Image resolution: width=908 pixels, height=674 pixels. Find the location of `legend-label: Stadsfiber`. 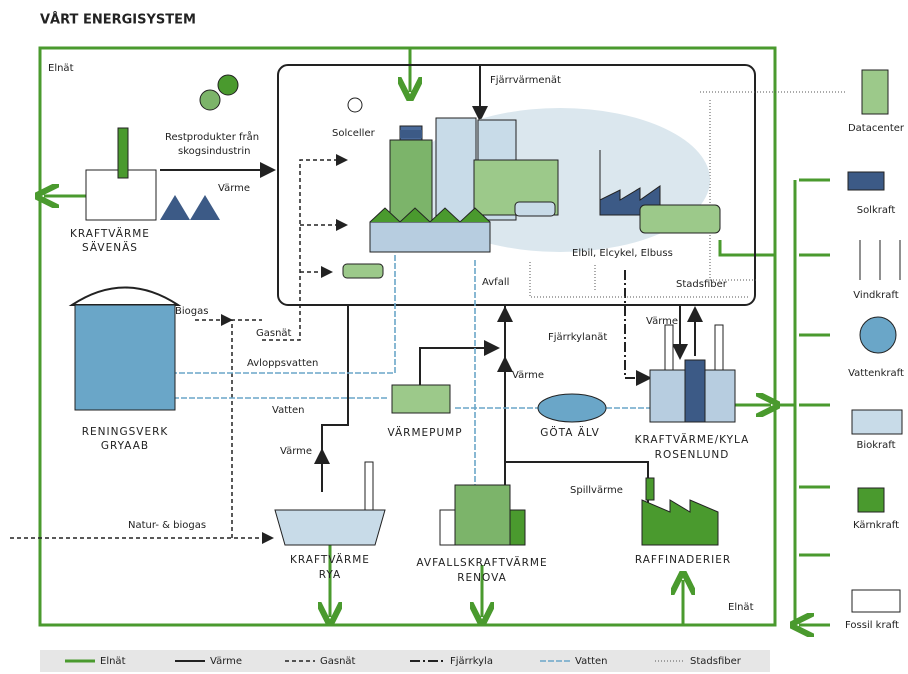

legend-label: Stadsfiber is located at coordinates (716, 661).